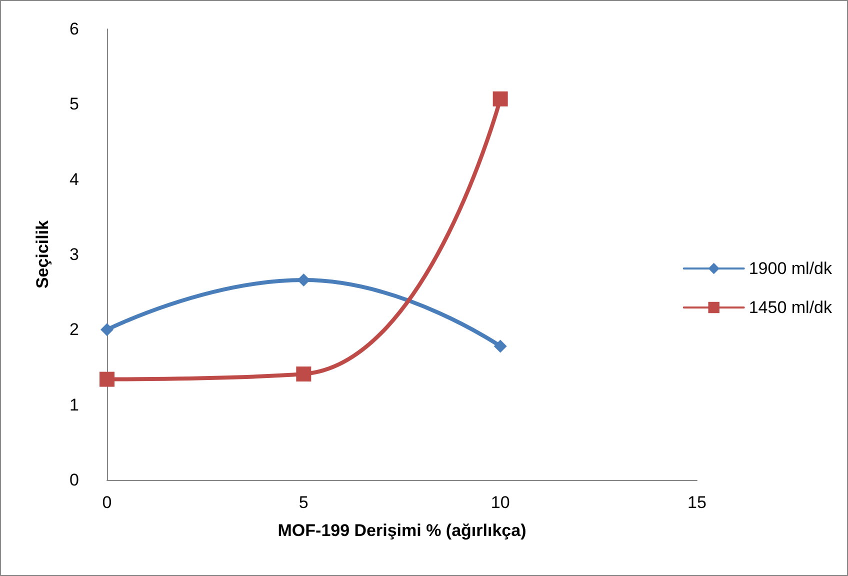 Image resolution: width=848 pixels, height=576 pixels. Describe the element at coordinates (74, 480) in the screenshot. I see `y-tick-label: 0` at that location.